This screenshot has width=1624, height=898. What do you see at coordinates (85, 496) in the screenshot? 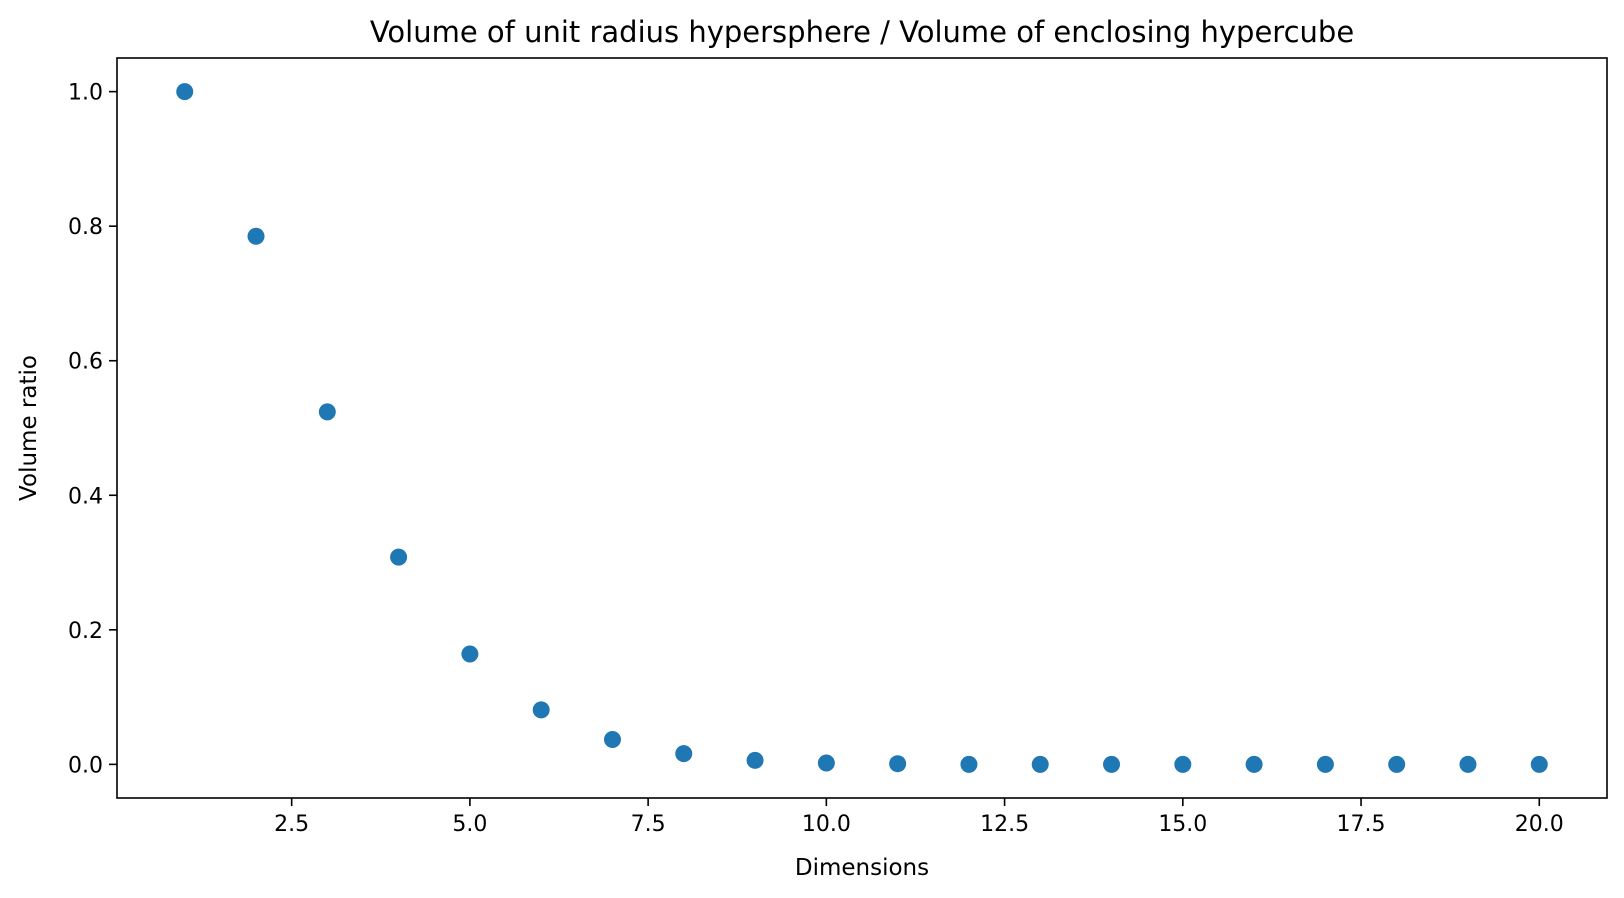
I see `y-tick-label: 0.4` at bounding box center [85, 496].